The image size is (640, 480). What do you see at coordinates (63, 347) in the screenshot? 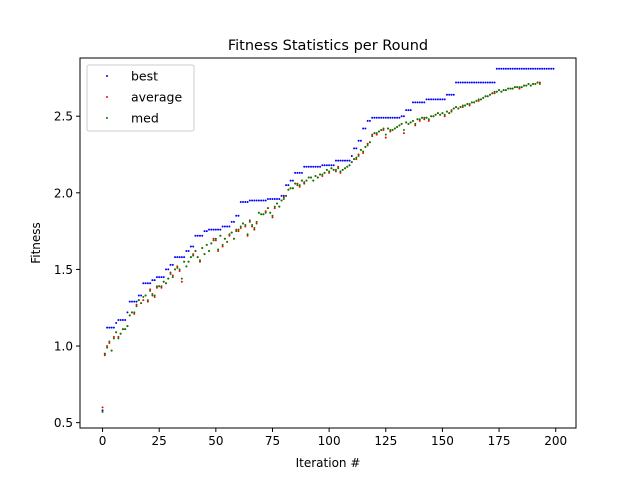
I see `y-tick-label: 1.0` at bounding box center [63, 347].